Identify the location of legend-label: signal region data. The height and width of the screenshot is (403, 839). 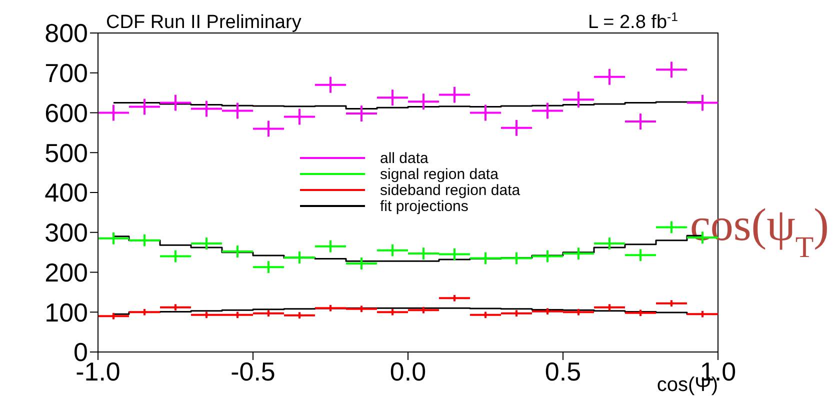
(440, 174).